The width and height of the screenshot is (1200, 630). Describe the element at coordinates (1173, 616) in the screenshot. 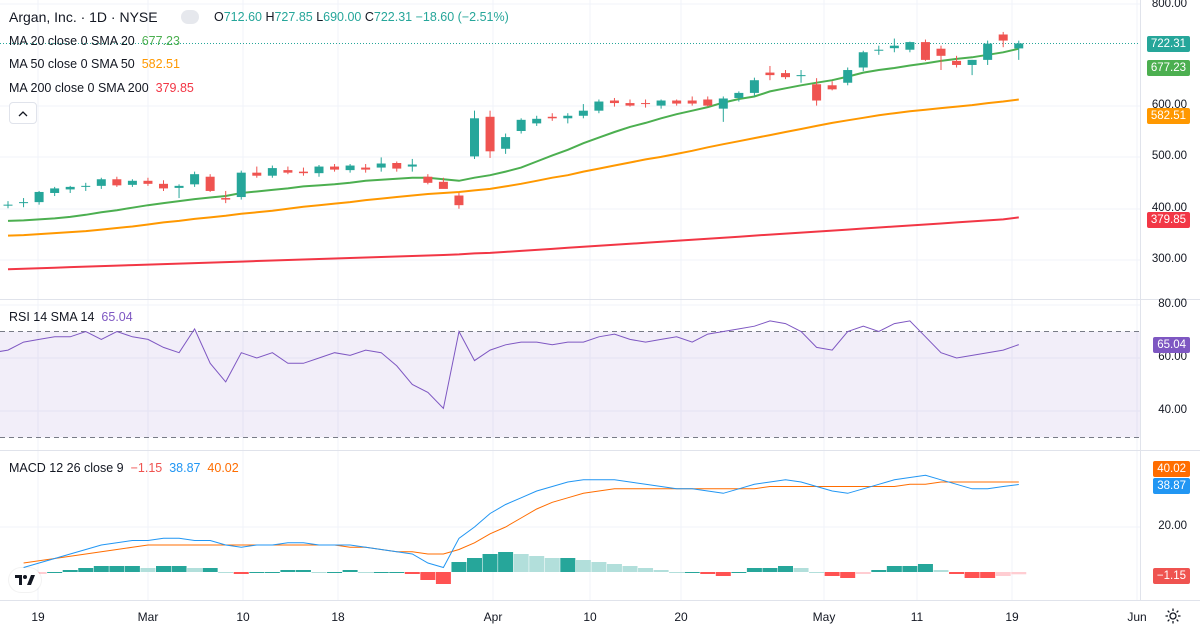

I see `gear-icon` at that location.